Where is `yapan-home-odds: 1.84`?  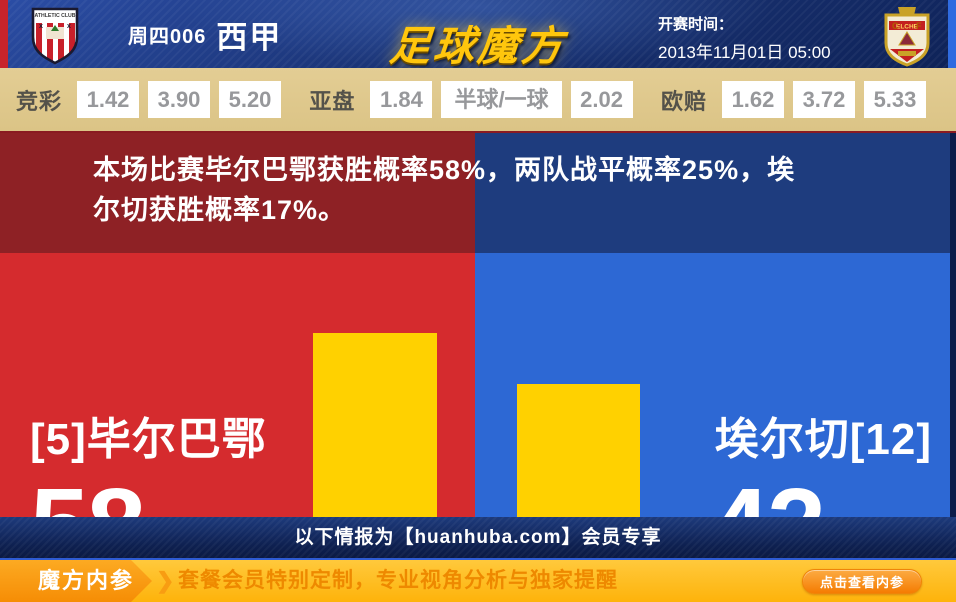 yapan-home-odds: 1.84 is located at coordinates (401, 99).